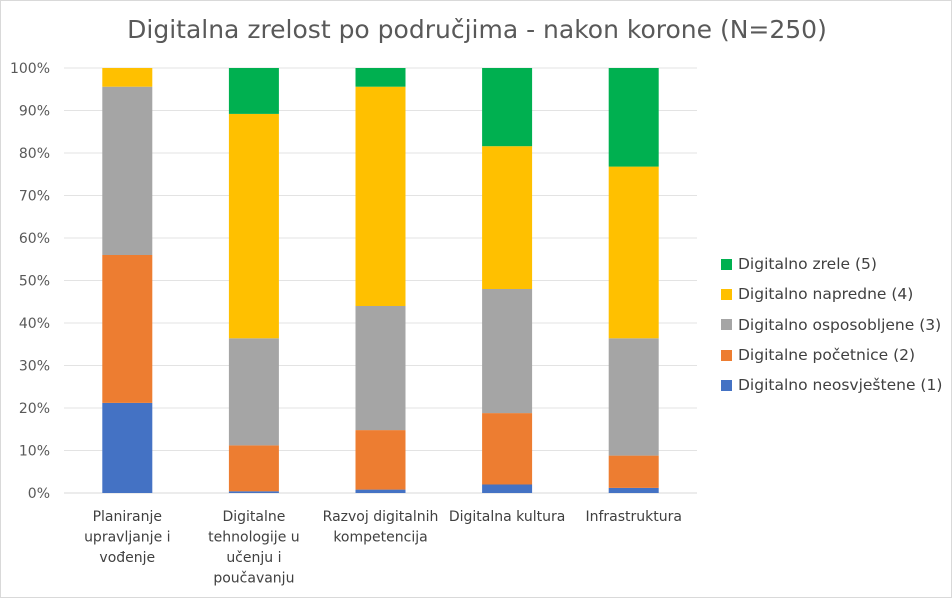 Image resolution: width=952 pixels, height=599 pixels. What do you see at coordinates (34, 282) in the screenshot?
I see `y-tick-label: 50%` at bounding box center [34, 282].